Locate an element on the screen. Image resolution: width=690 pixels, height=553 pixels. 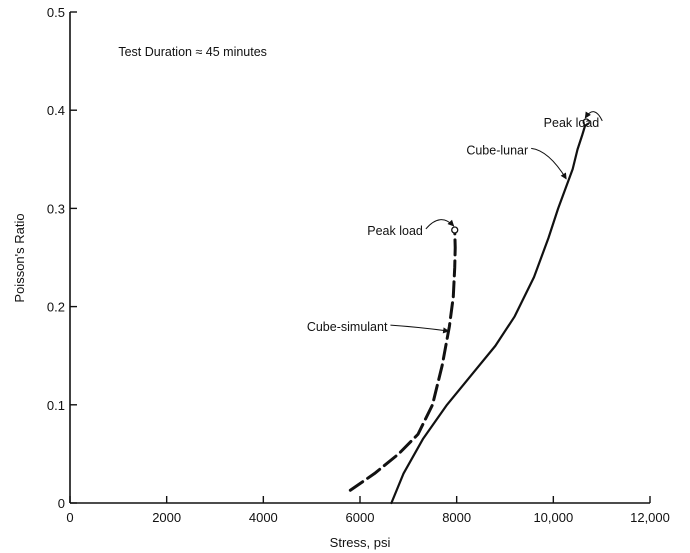
y-axis-title: Poisson's Ratio is located at coordinates (19, 257).